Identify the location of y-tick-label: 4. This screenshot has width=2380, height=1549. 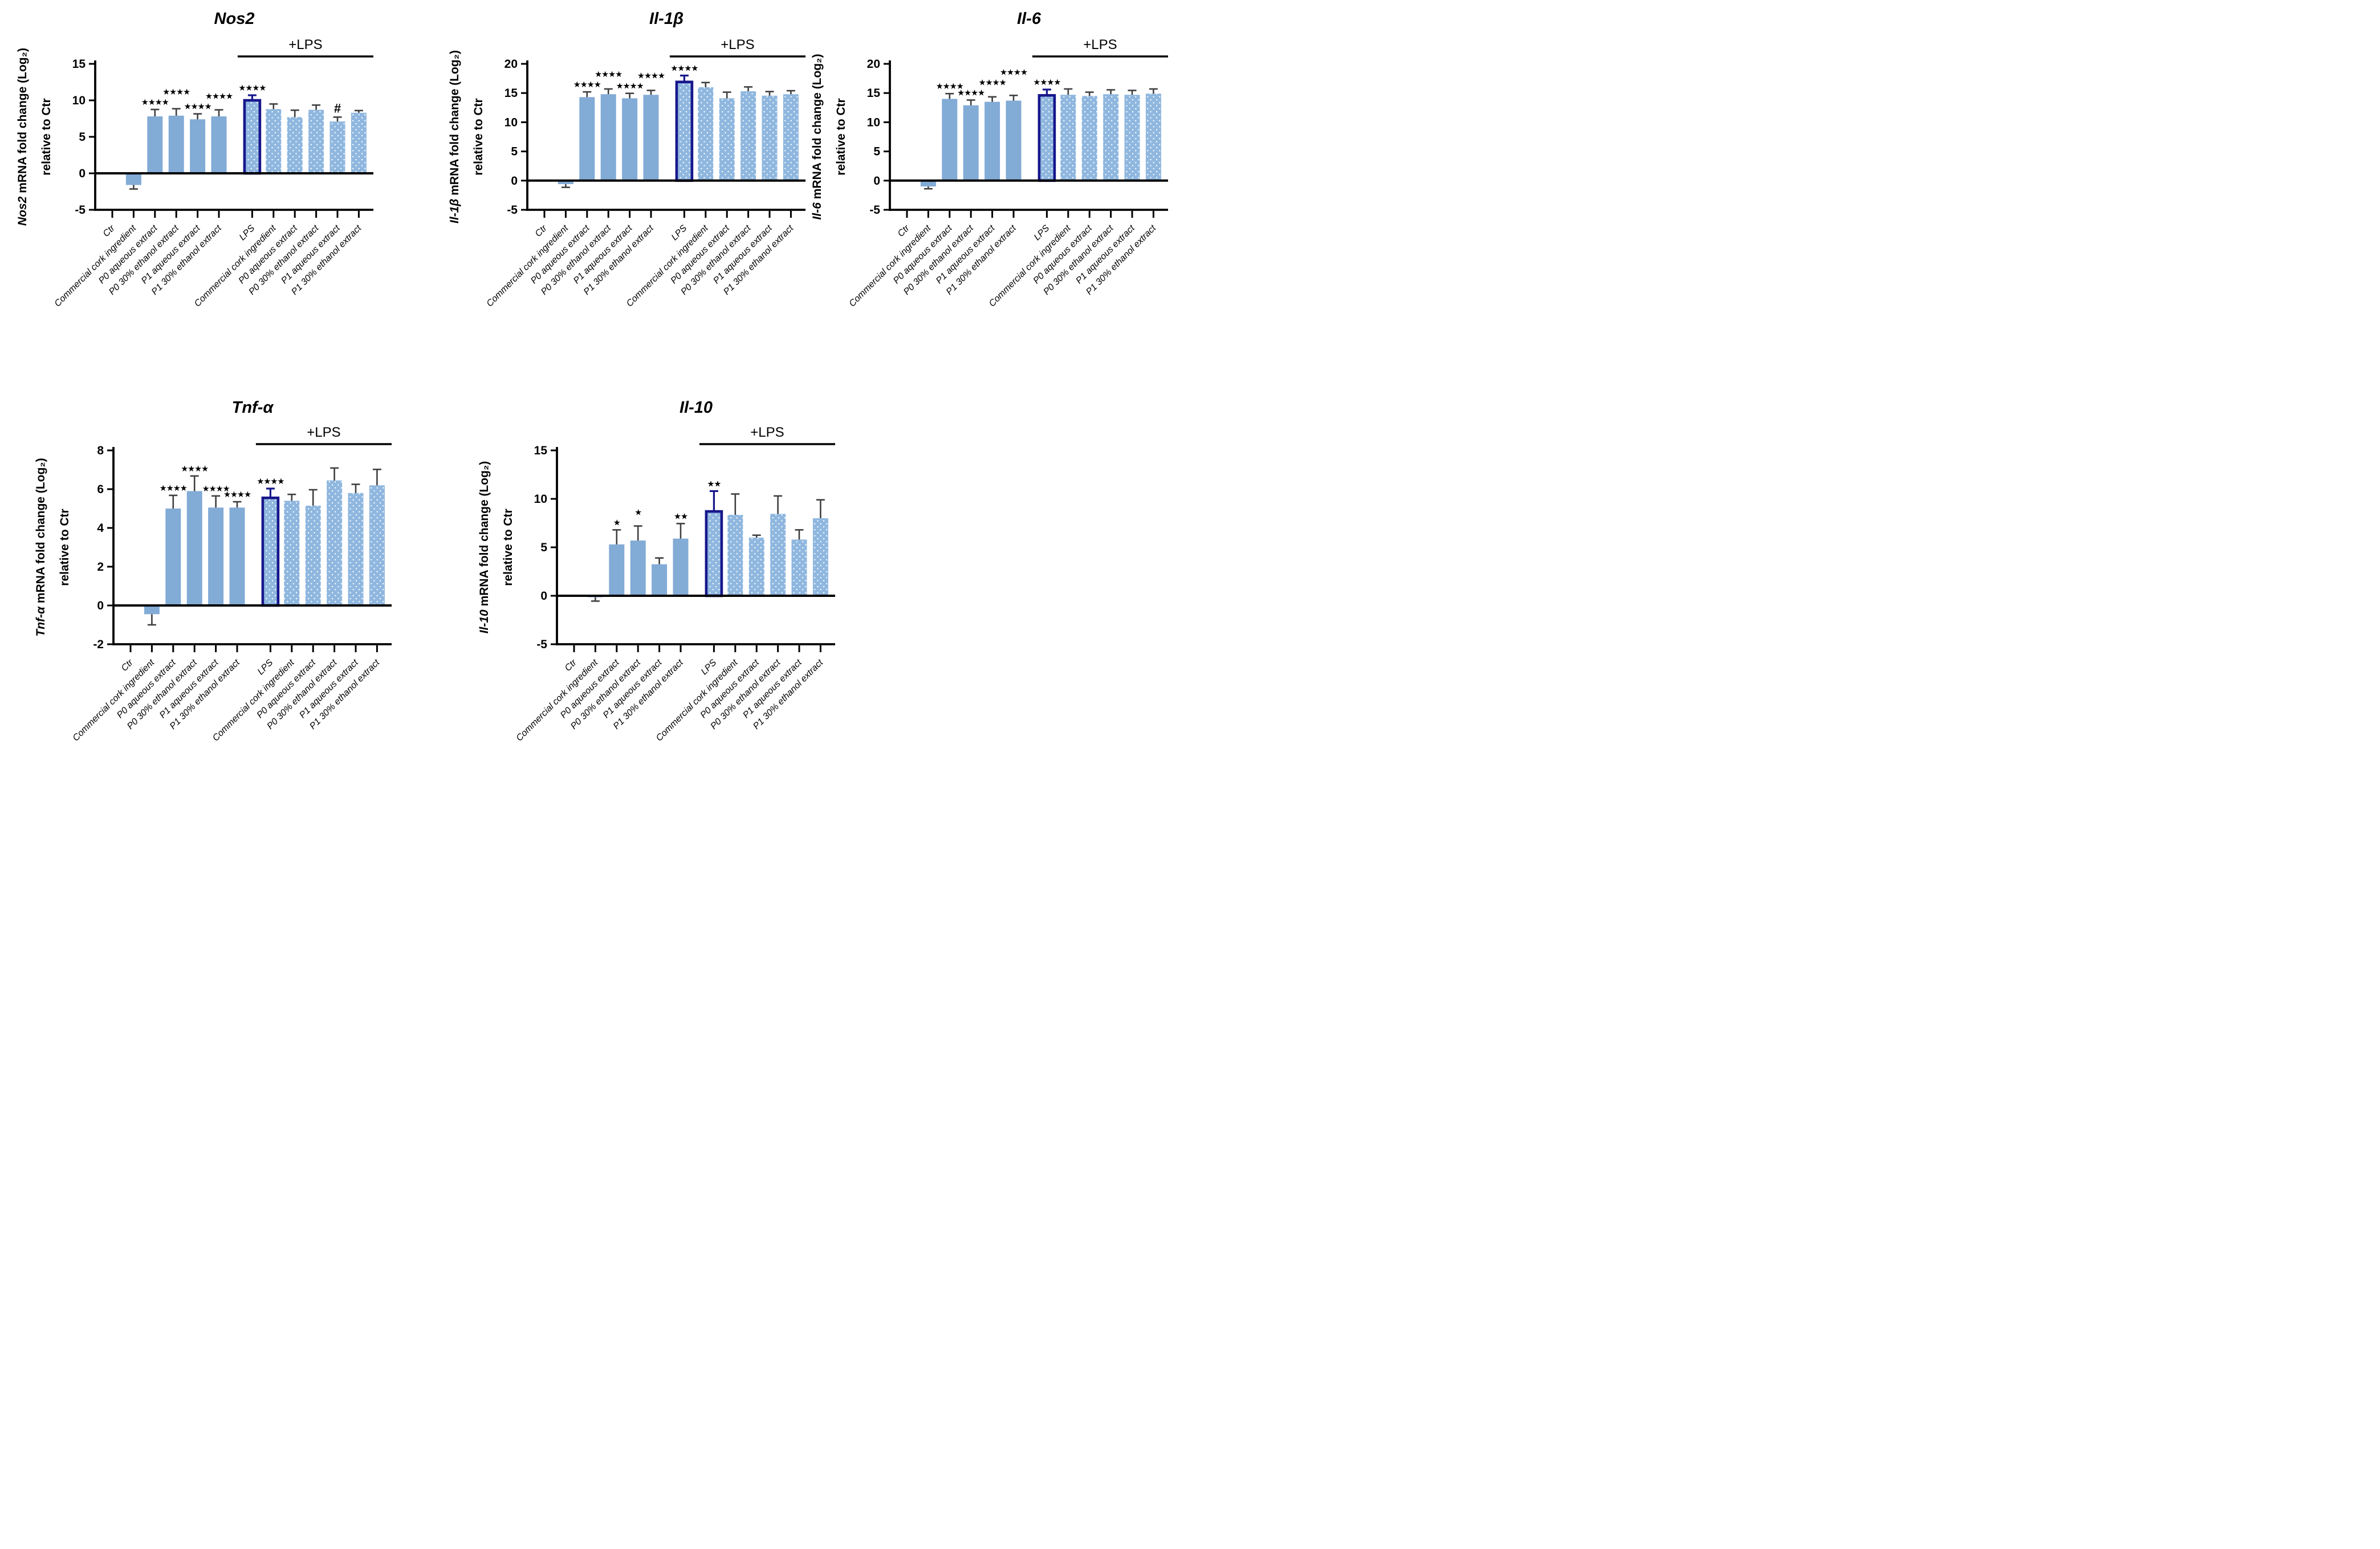
(100, 528).